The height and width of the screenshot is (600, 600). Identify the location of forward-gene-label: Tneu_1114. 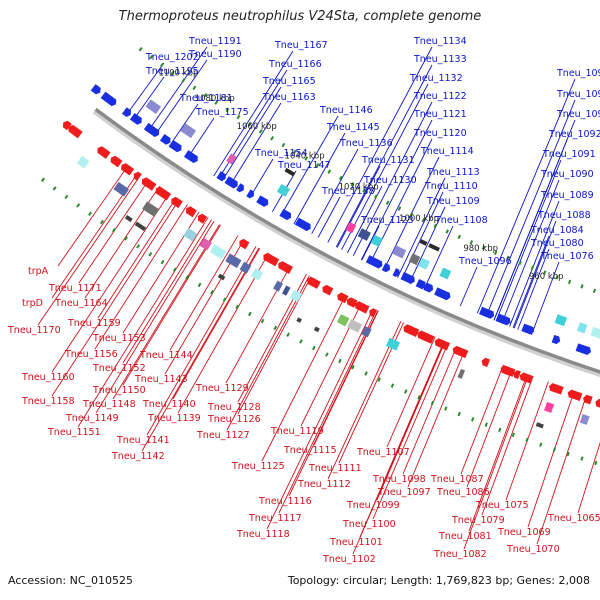
(447, 151).